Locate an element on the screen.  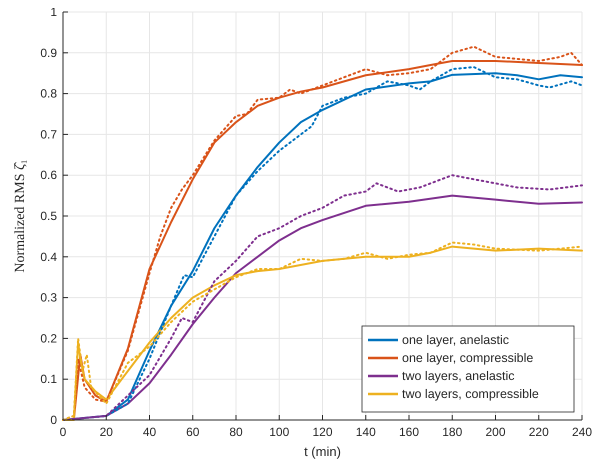
y-tick-label: 0.8 is located at coordinates (49, 93).